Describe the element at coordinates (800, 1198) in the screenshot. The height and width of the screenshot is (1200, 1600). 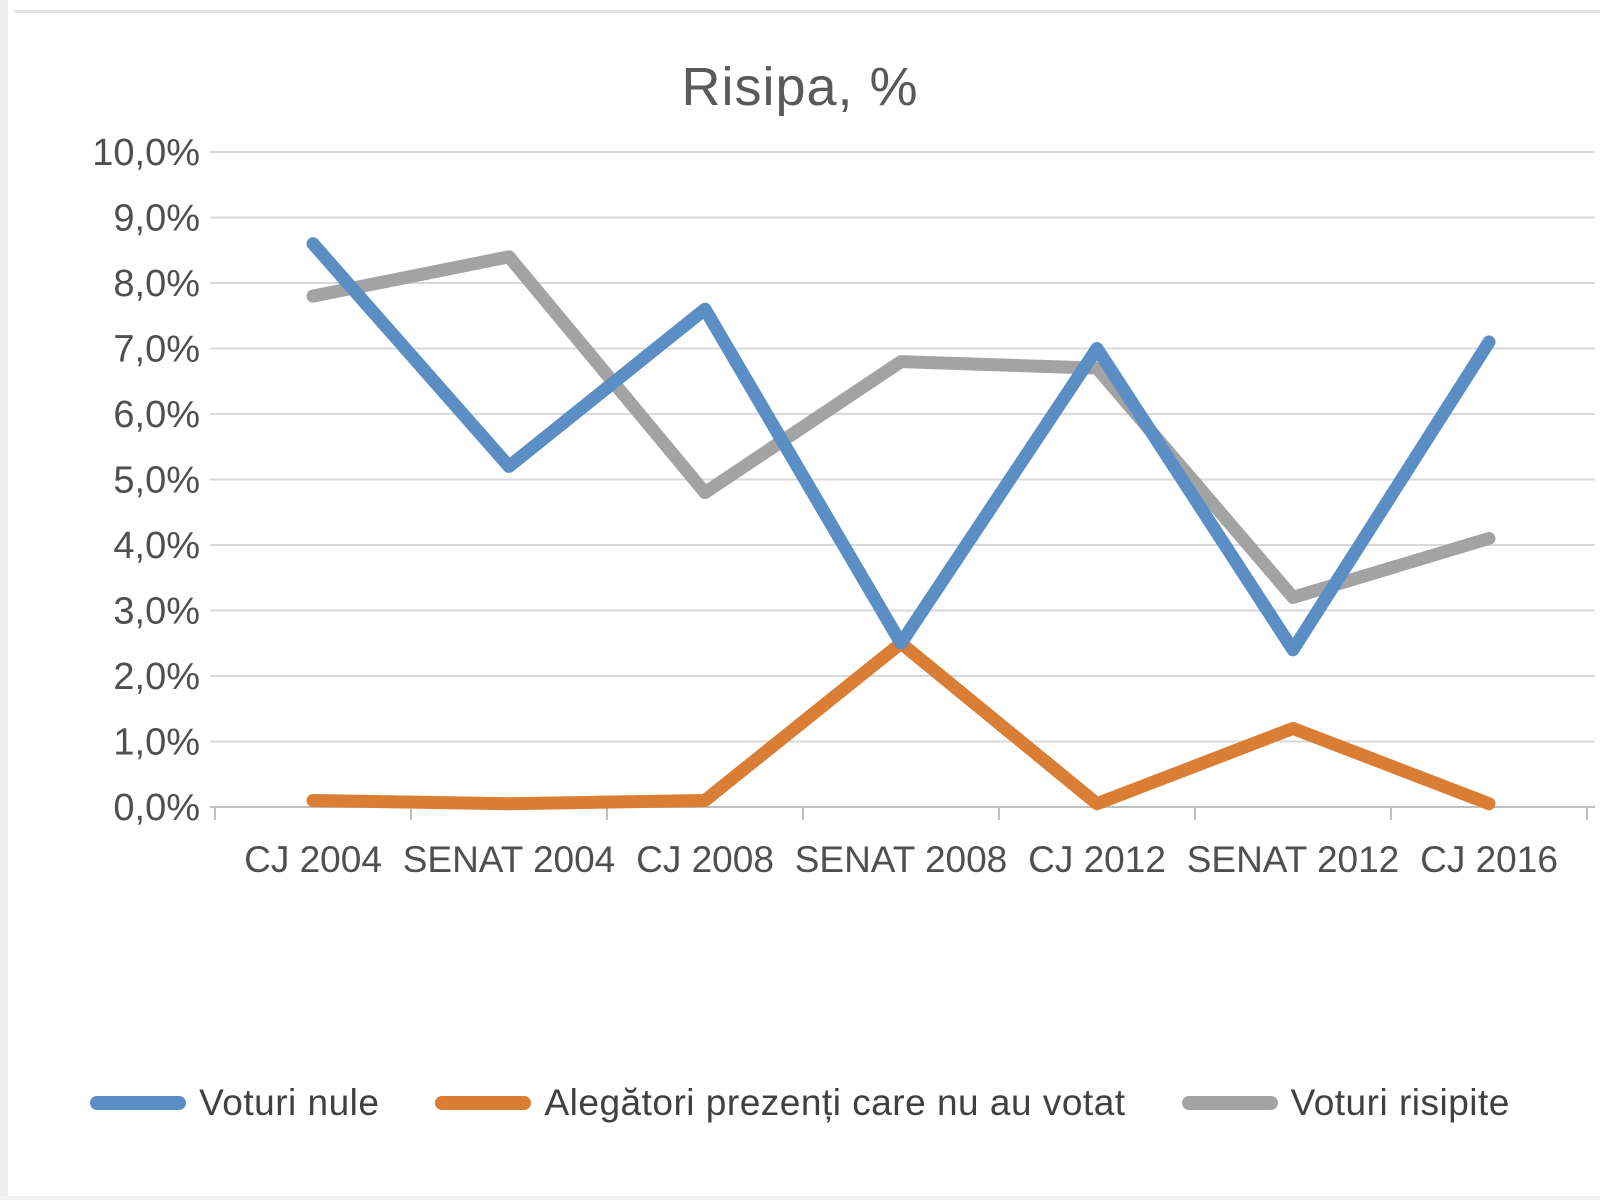
I see `window-bottom-edge` at that location.